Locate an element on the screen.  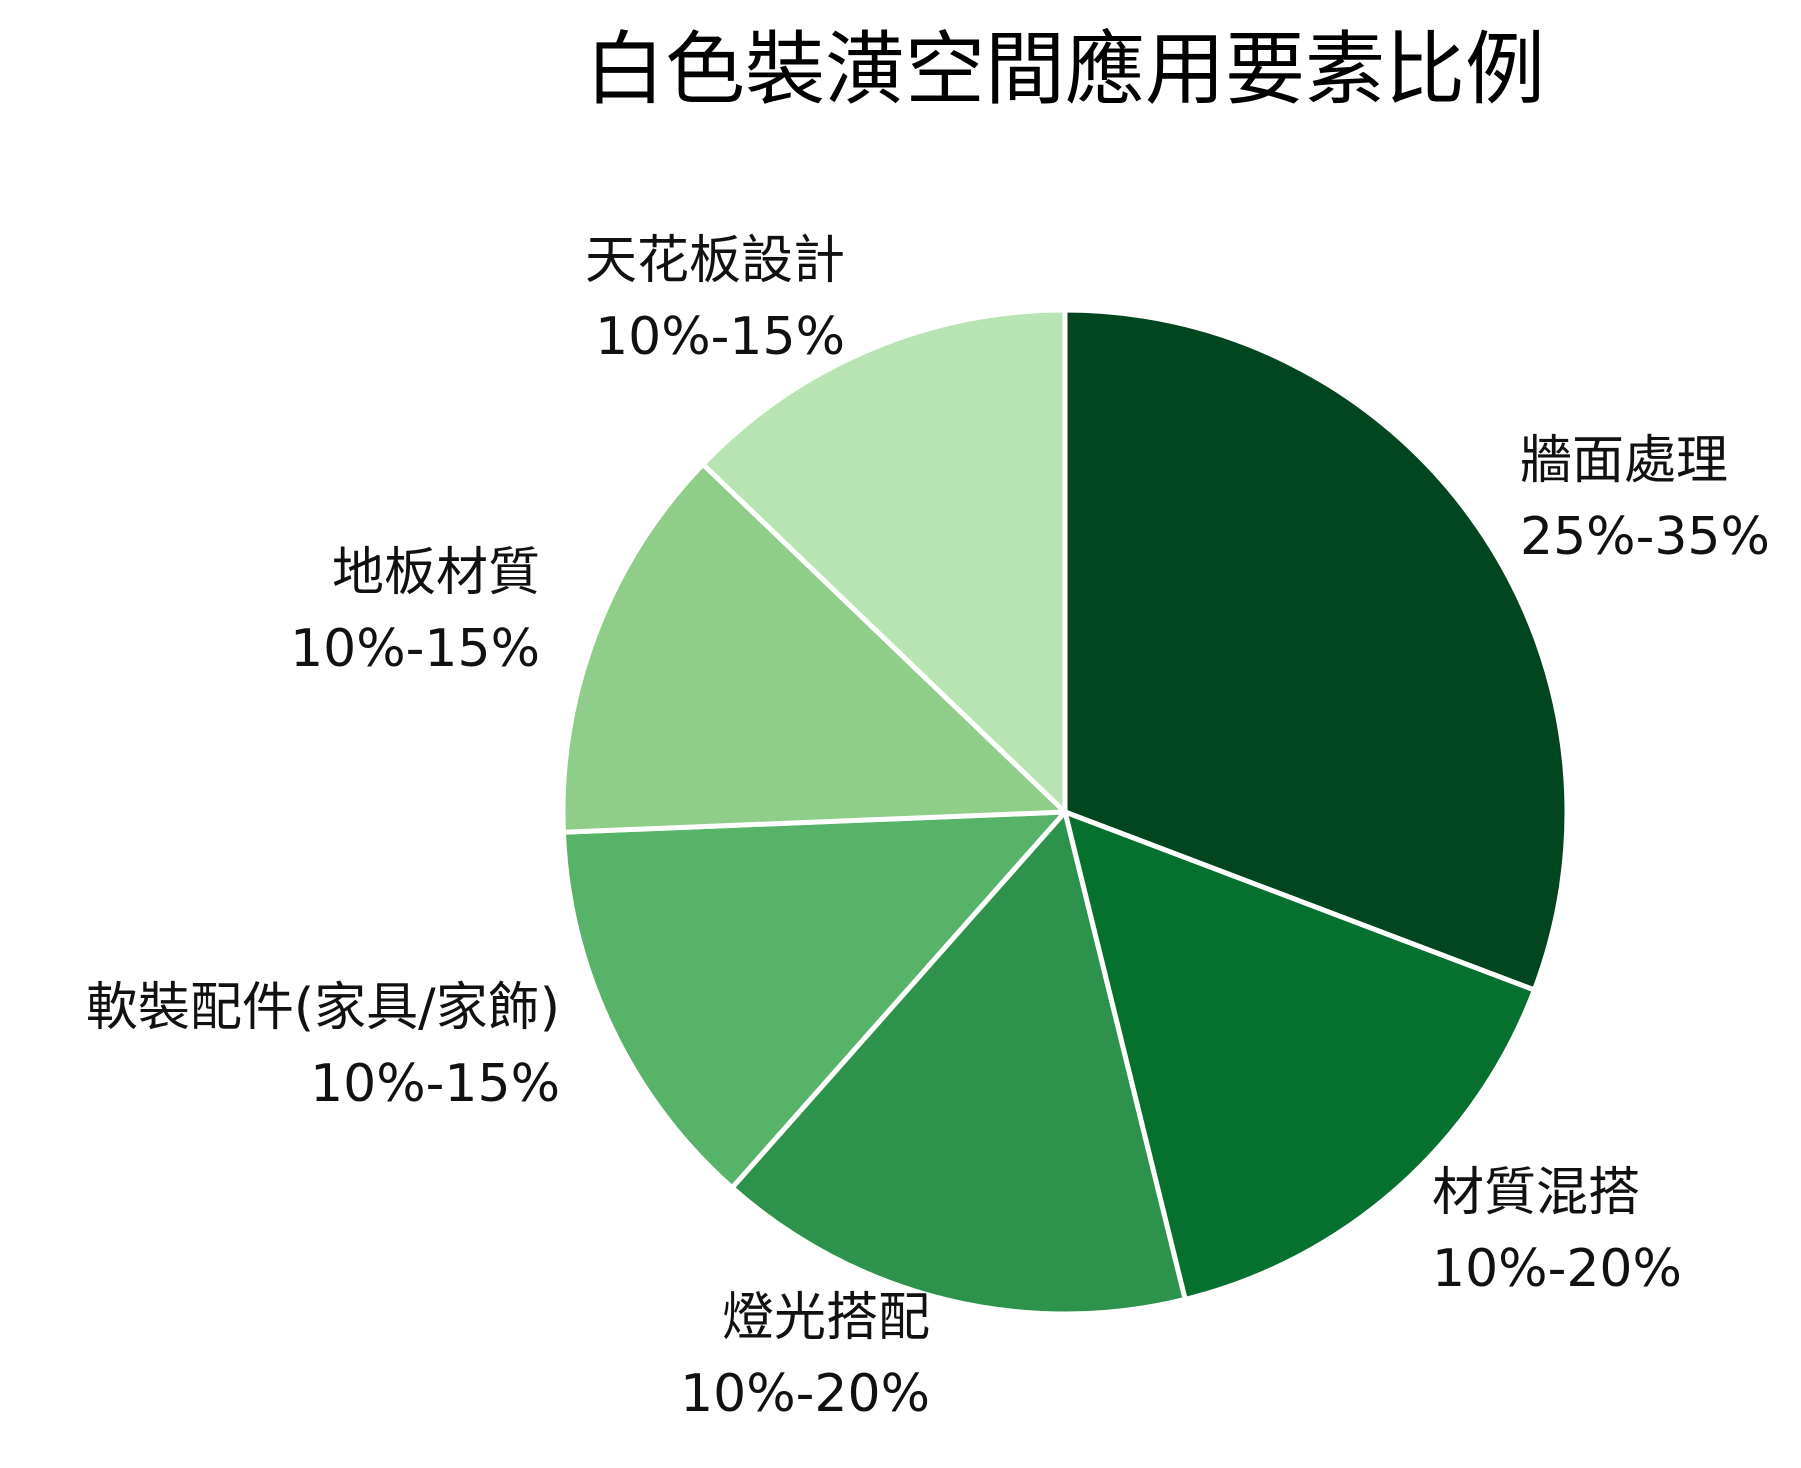
slice-name-label: 牆面處理 is located at coordinates (1624, 461).